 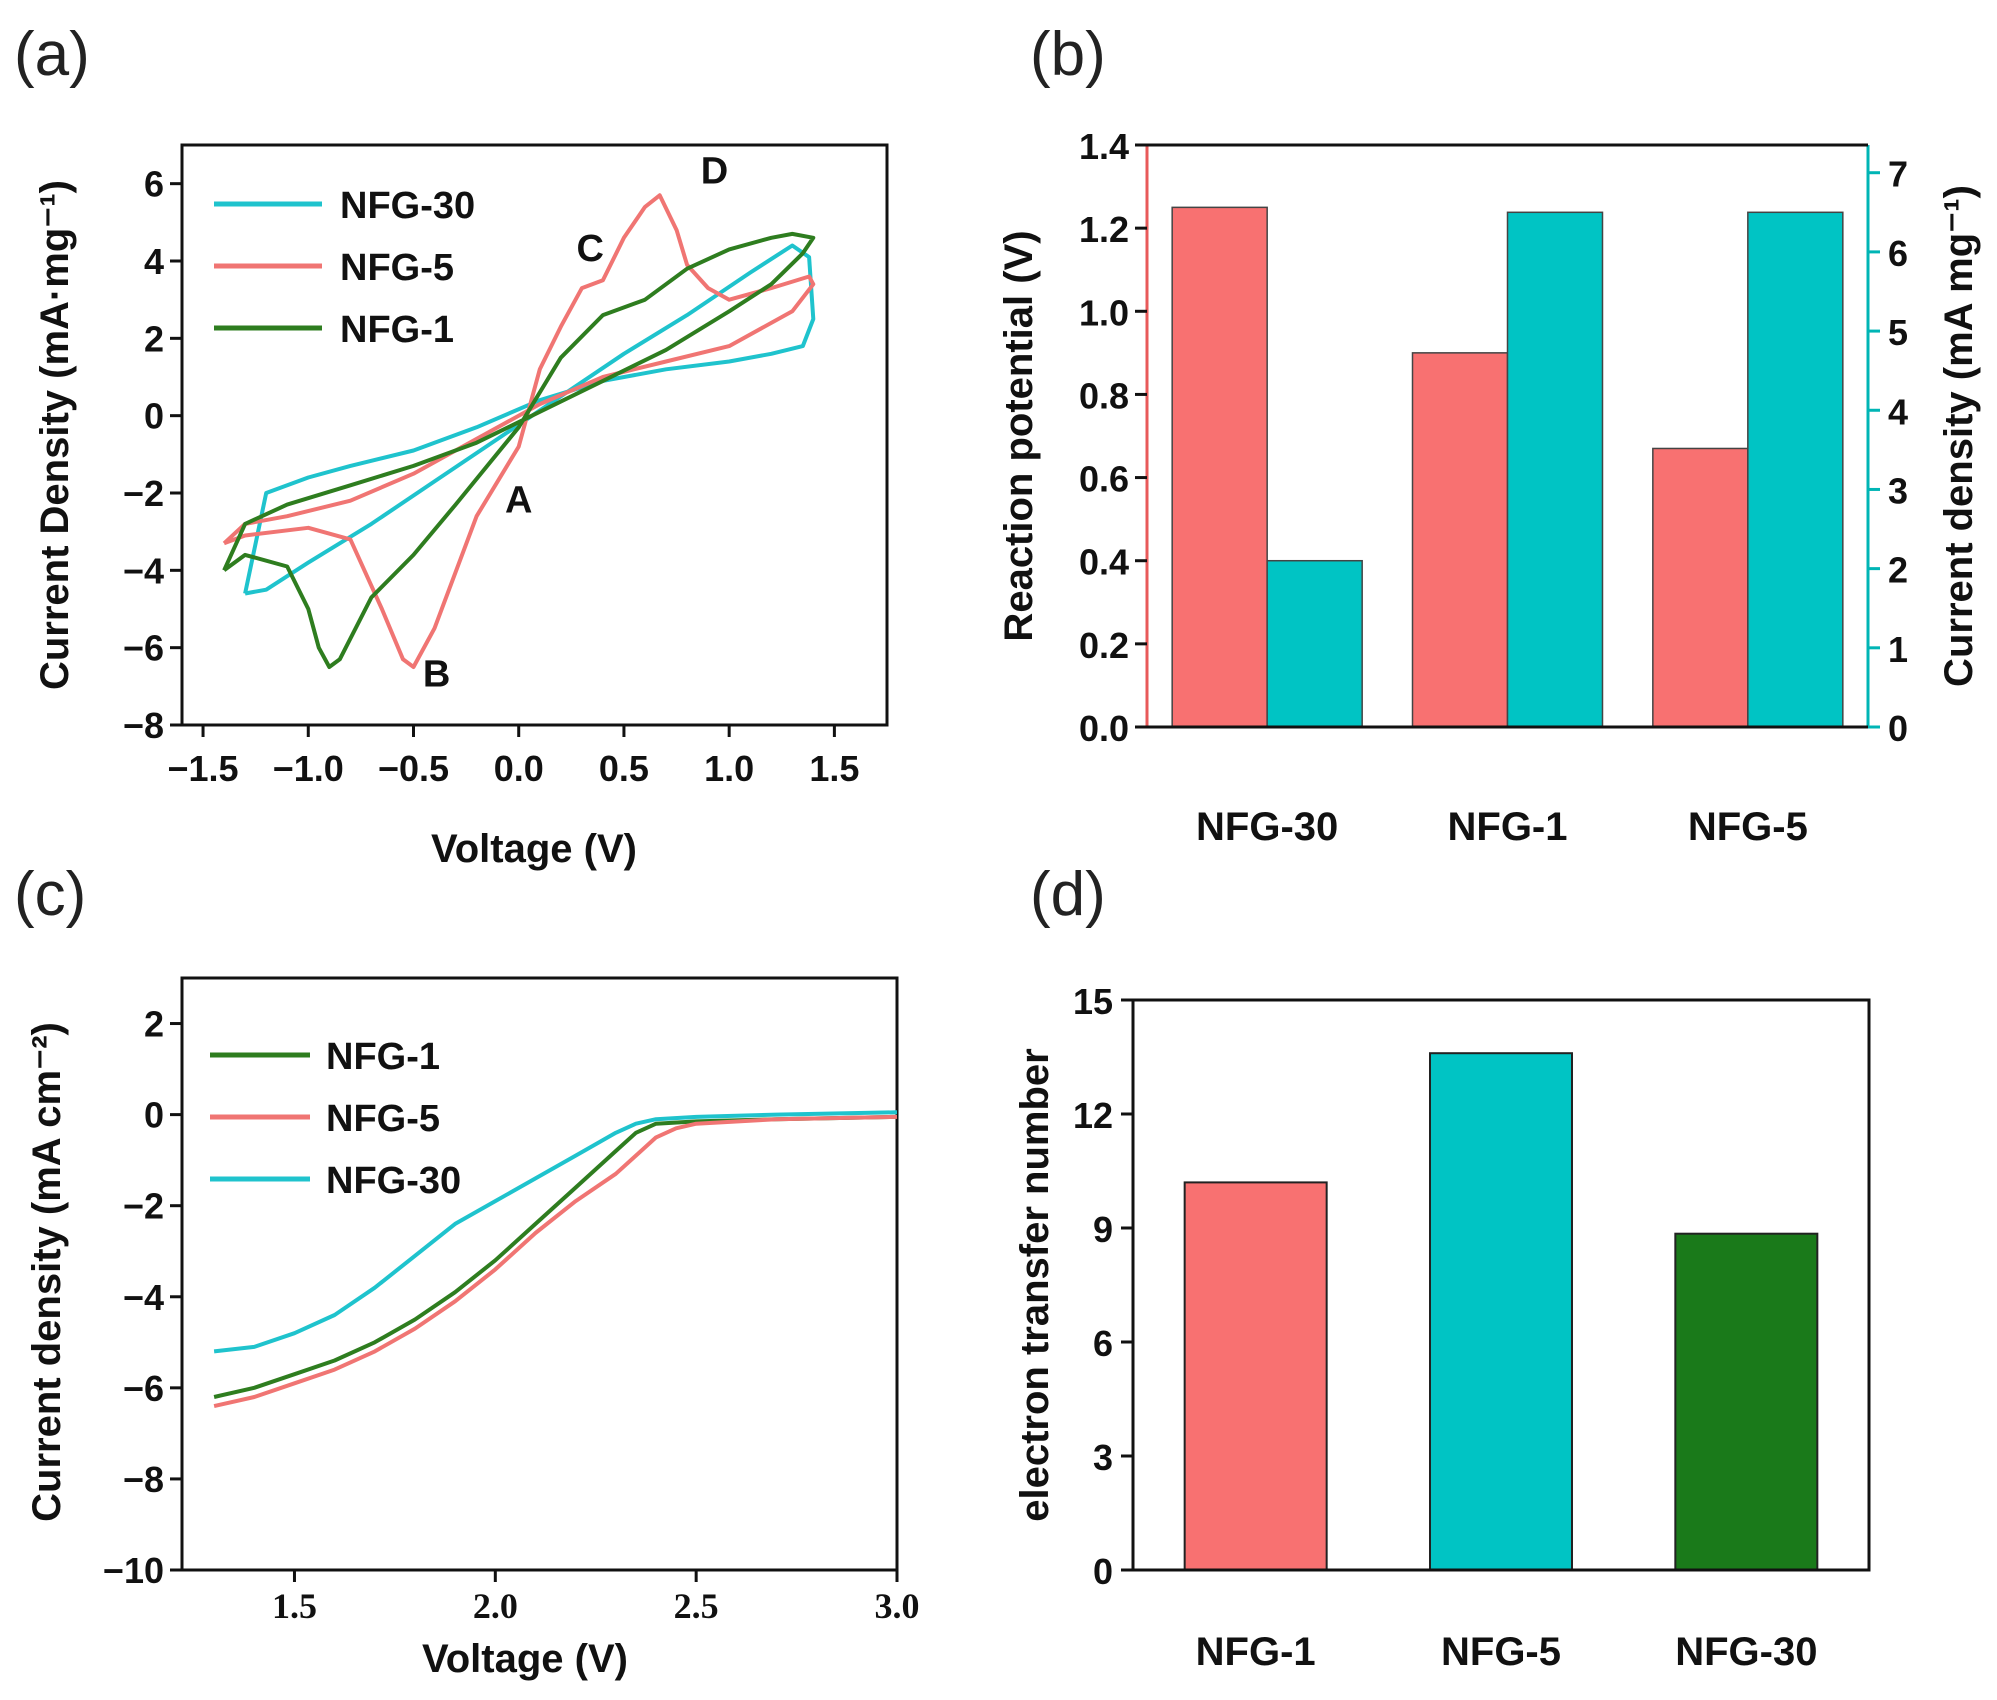 What do you see at coordinates (729, 768) in the screenshot?
I see `a-xtick-label: 1.0` at bounding box center [729, 768].